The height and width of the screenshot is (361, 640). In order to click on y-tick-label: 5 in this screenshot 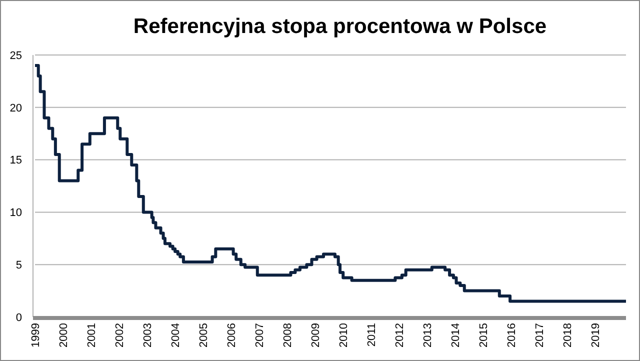, I will do `click(19, 265)`.